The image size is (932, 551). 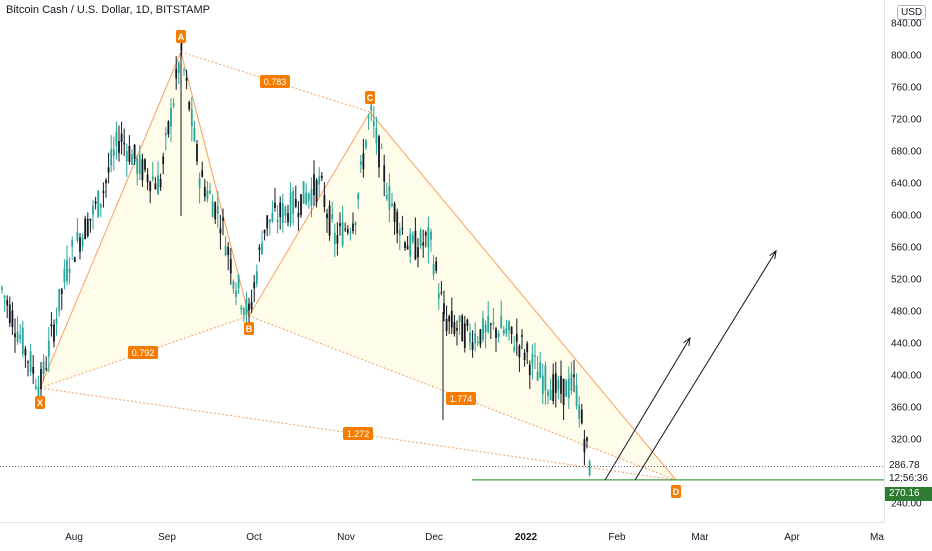 What do you see at coordinates (906, 504) in the screenshot?
I see `price-tick: 240.00` at bounding box center [906, 504].